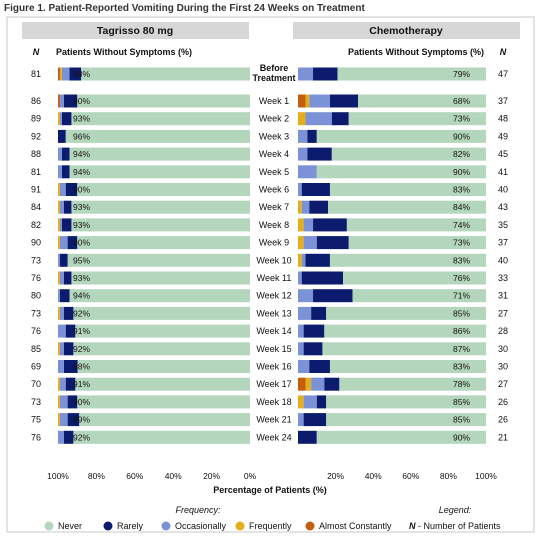 The height and width of the screenshot is (536, 541). Describe the element at coordinates (36, 190) in the screenshot. I see `tagrisso-n-week-6: 91` at that location.